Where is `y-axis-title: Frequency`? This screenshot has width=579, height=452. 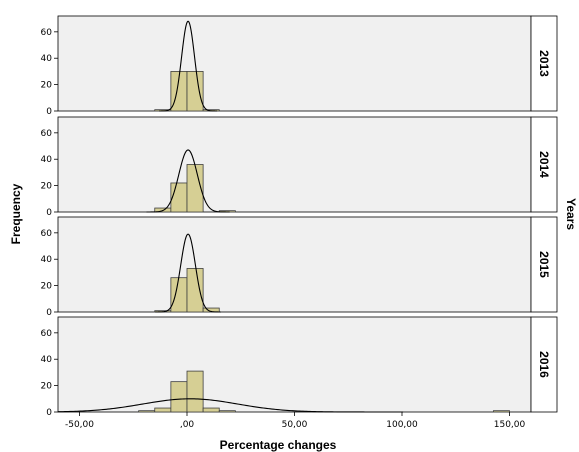 y-axis-title: Frequency is located at coordinates (16, 213).